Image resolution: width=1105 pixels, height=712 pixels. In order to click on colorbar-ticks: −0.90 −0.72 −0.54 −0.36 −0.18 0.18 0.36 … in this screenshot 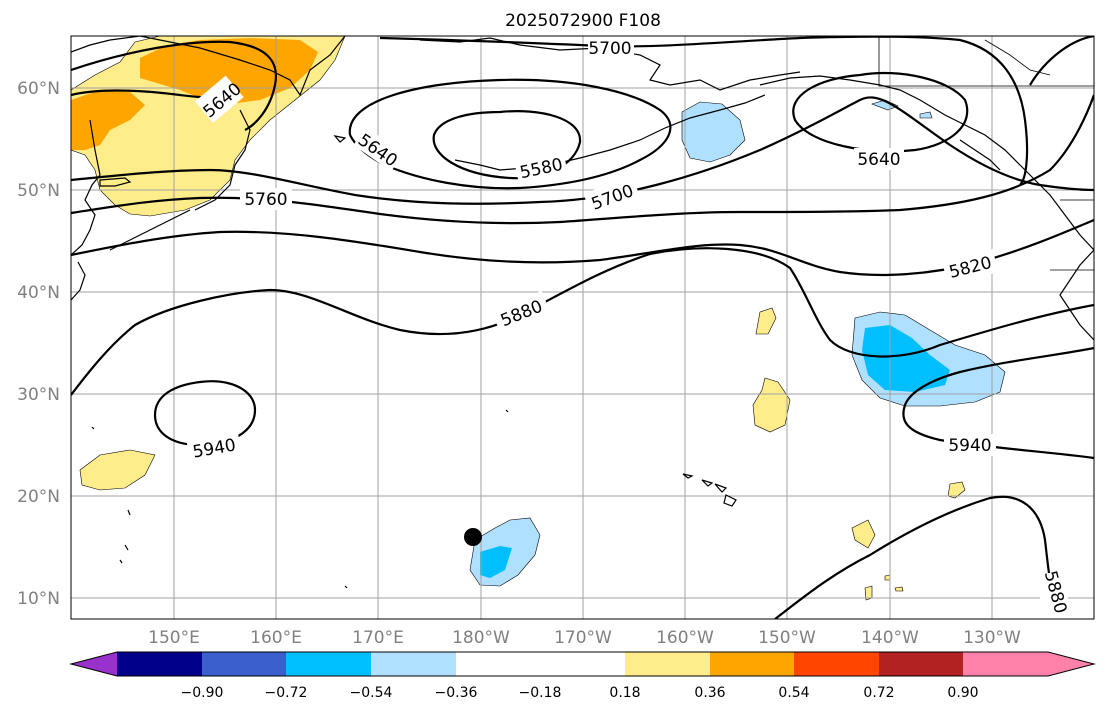, I will do `click(580, 693)`.